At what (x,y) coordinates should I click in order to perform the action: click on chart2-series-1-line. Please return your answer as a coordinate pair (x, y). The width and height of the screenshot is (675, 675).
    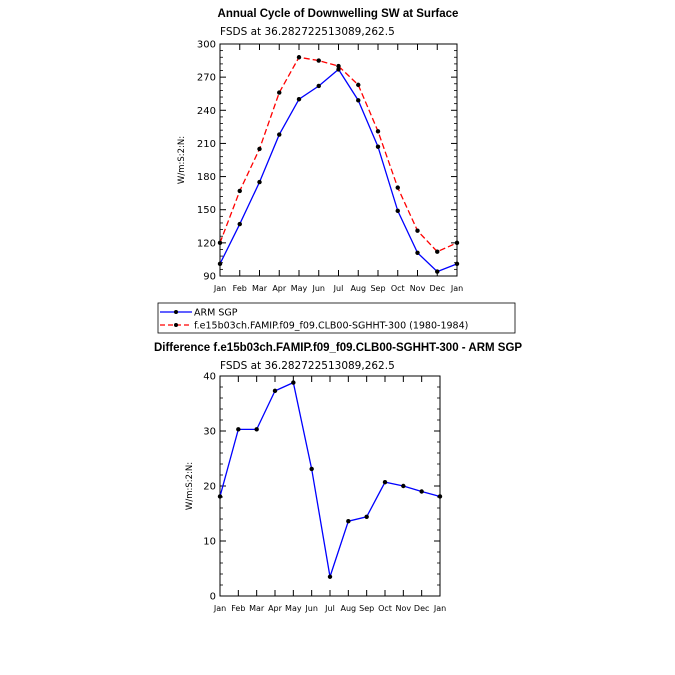
    Looking at the image, I should click on (330, 479).